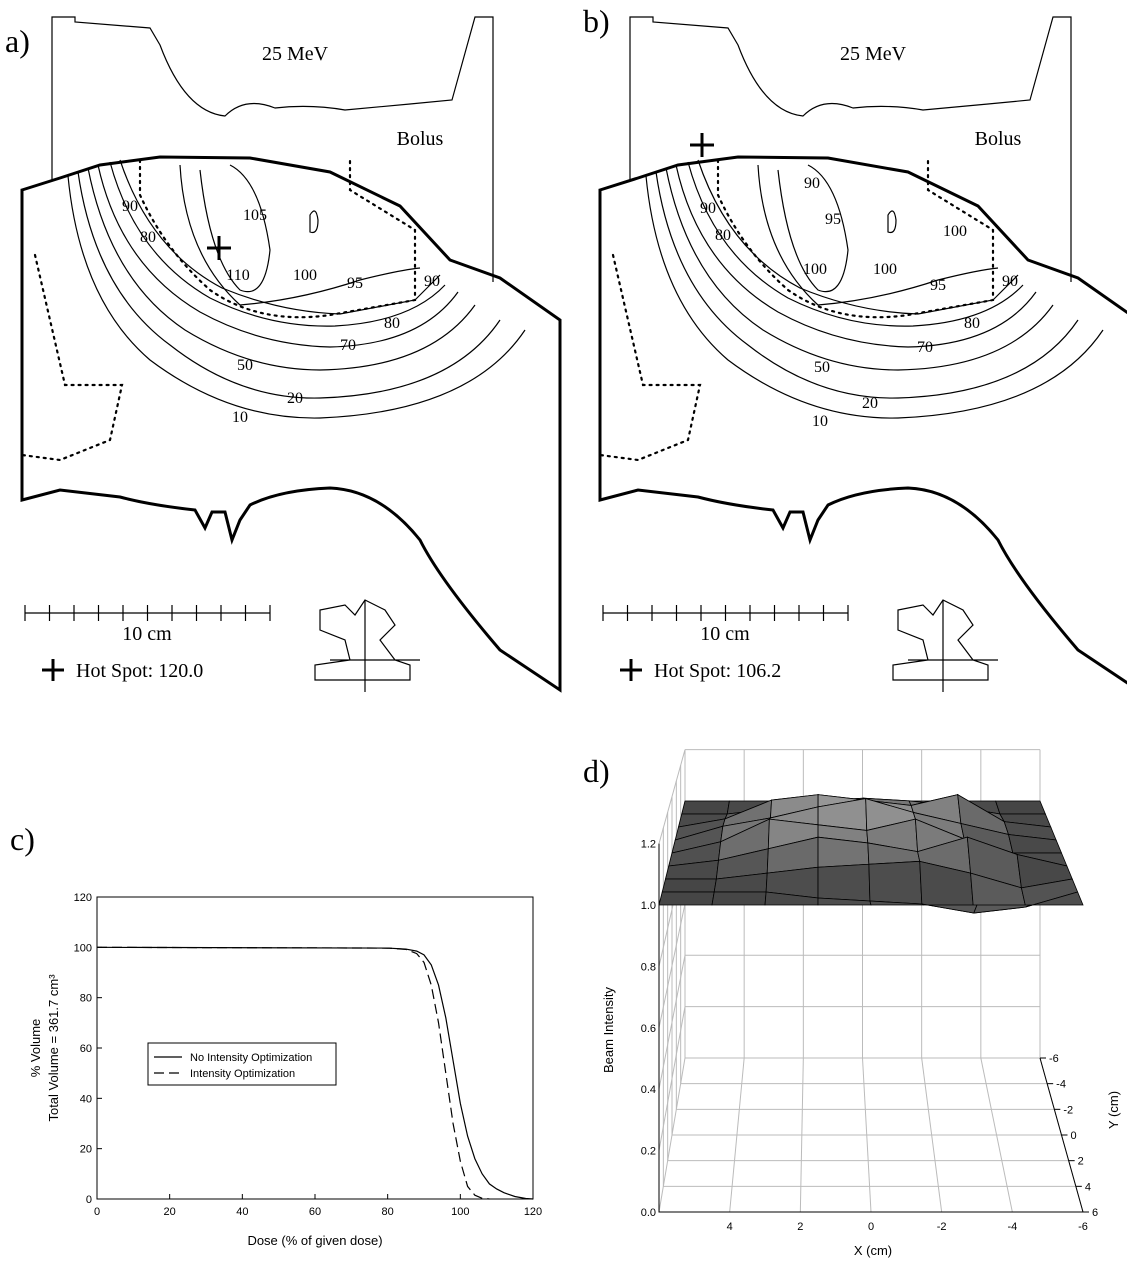 The height and width of the screenshot is (1266, 1127). Describe the element at coordinates (1083, 1227) in the screenshot. I see `x-tick-label: -6` at that location.